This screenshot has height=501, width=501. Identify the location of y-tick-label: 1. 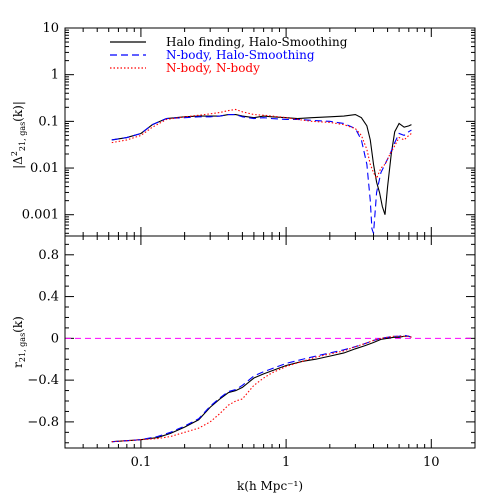
(55, 75).